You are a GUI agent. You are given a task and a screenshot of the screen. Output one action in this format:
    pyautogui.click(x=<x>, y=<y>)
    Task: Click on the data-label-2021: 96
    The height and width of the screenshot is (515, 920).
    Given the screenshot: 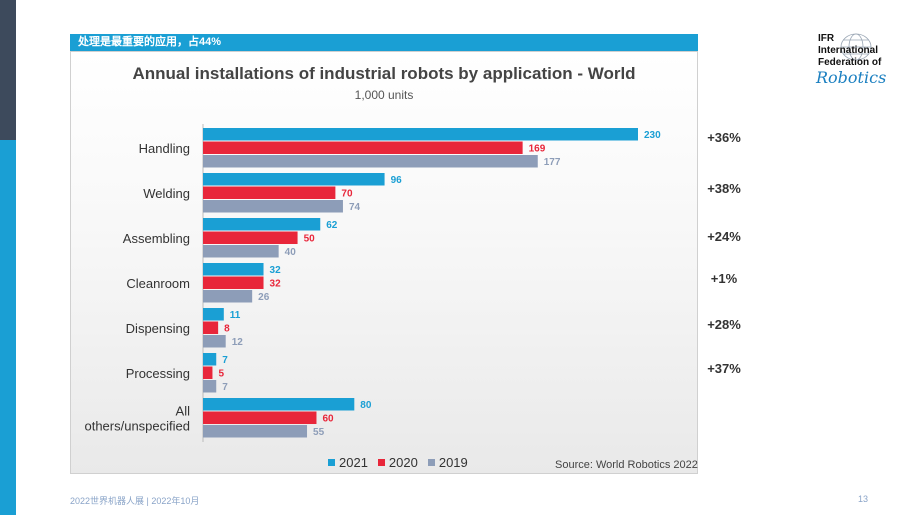 What is the action you would take?
    pyautogui.click(x=397, y=180)
    